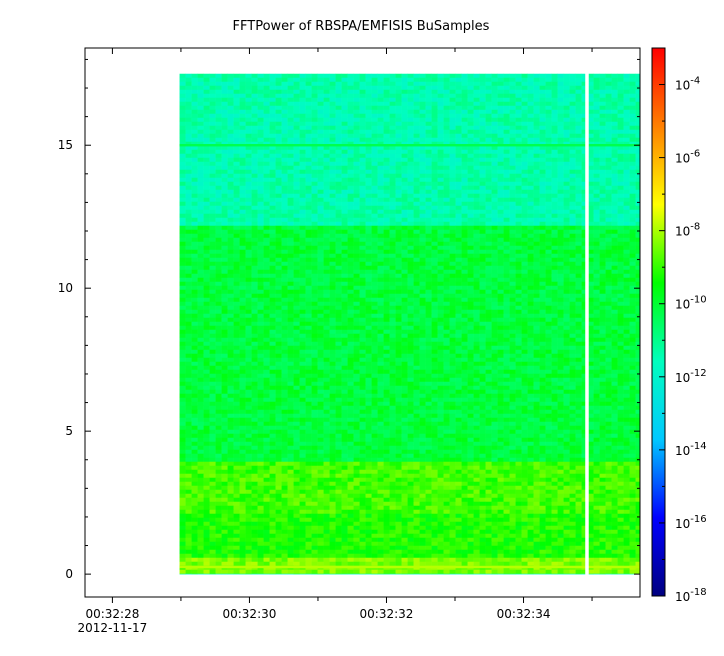 Image resolution: width=724 pixels, height=656 pixels. What do you see at coordinates (249, 614) in the screenshot?
I see `x-tick-label: 00:32:30` at bounding box center [249, 614].